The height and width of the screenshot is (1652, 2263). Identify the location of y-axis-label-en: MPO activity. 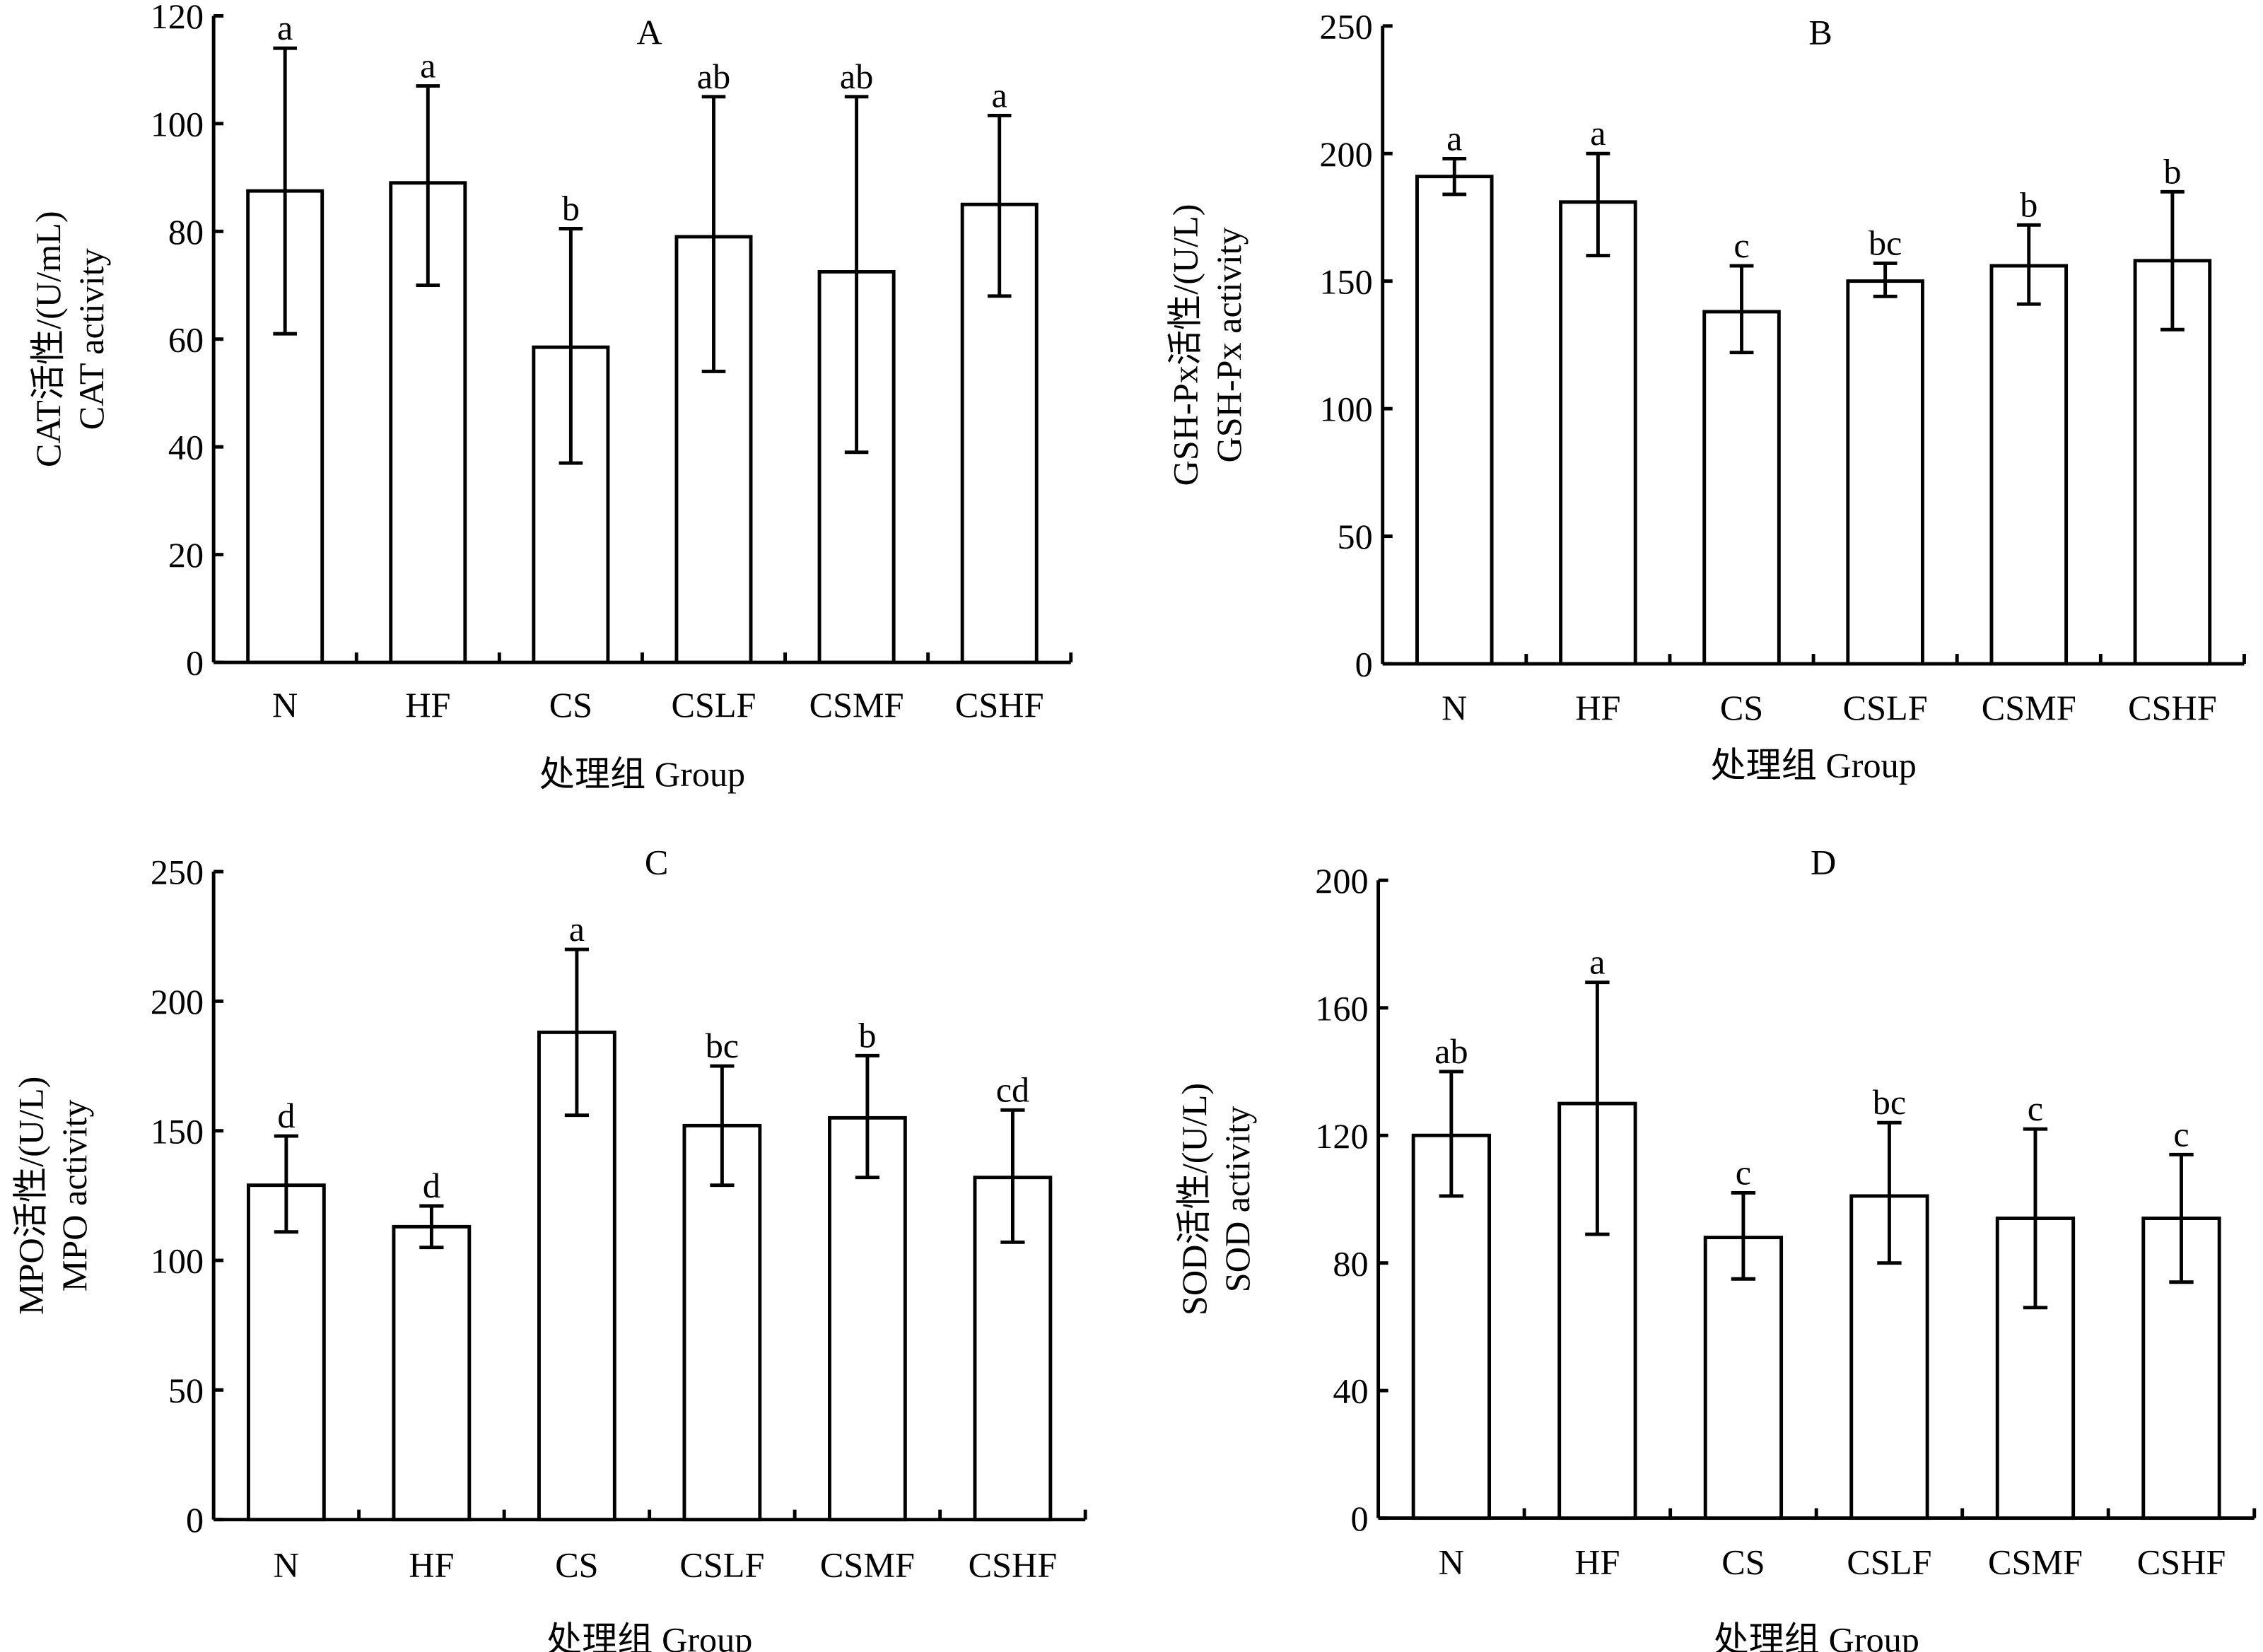
(74, 1195).